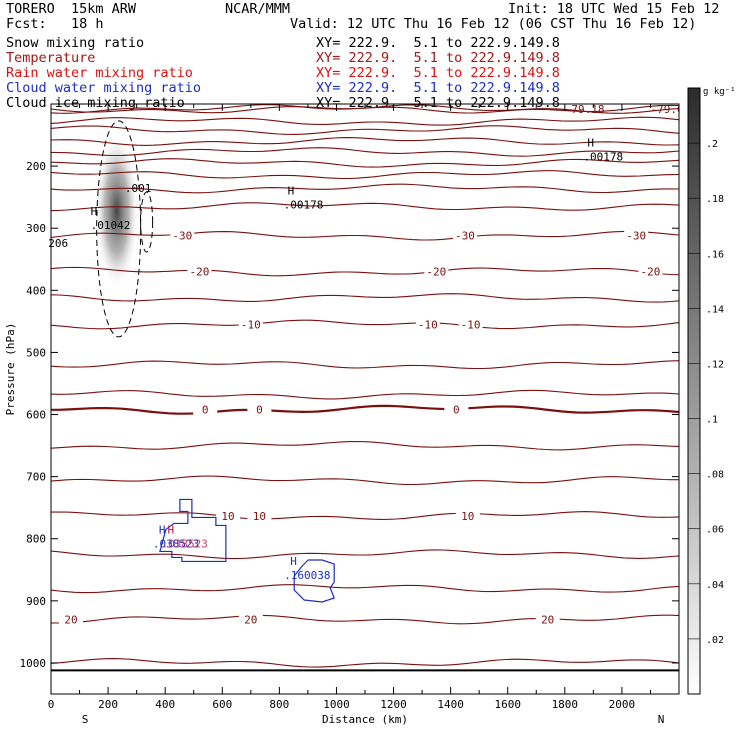 The image size is (740, 740). What do you see at coordinates (712, 420) in the screenshot?
I see `colorbar-tick-label: .1` at bounding box center [712, 420].